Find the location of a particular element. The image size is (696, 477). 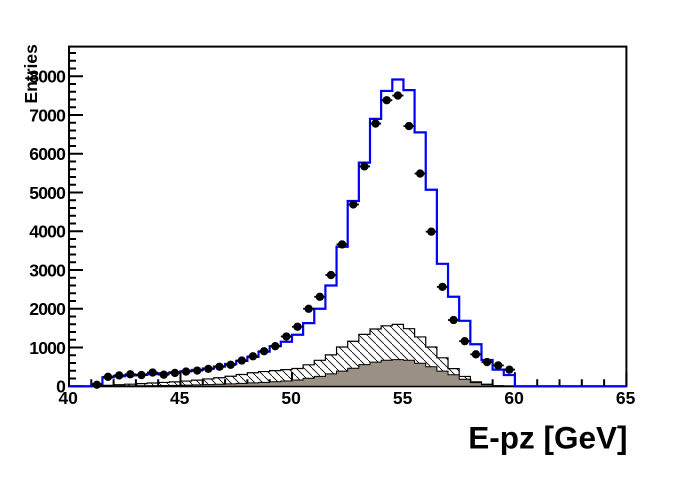

svg-text: 6000 is located at coordinates (47, 154).